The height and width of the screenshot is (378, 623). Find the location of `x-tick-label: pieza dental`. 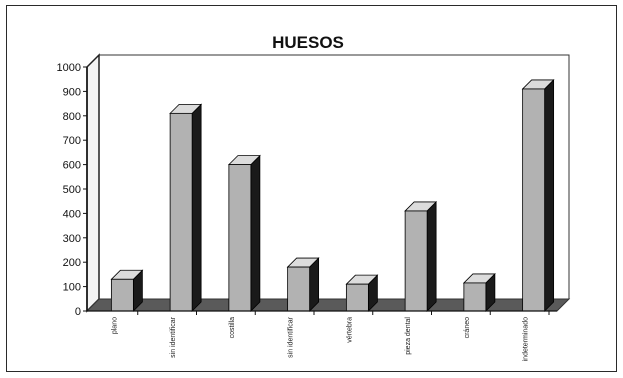

x-tick-label: pieza dental is located at coordinates (408, 336).